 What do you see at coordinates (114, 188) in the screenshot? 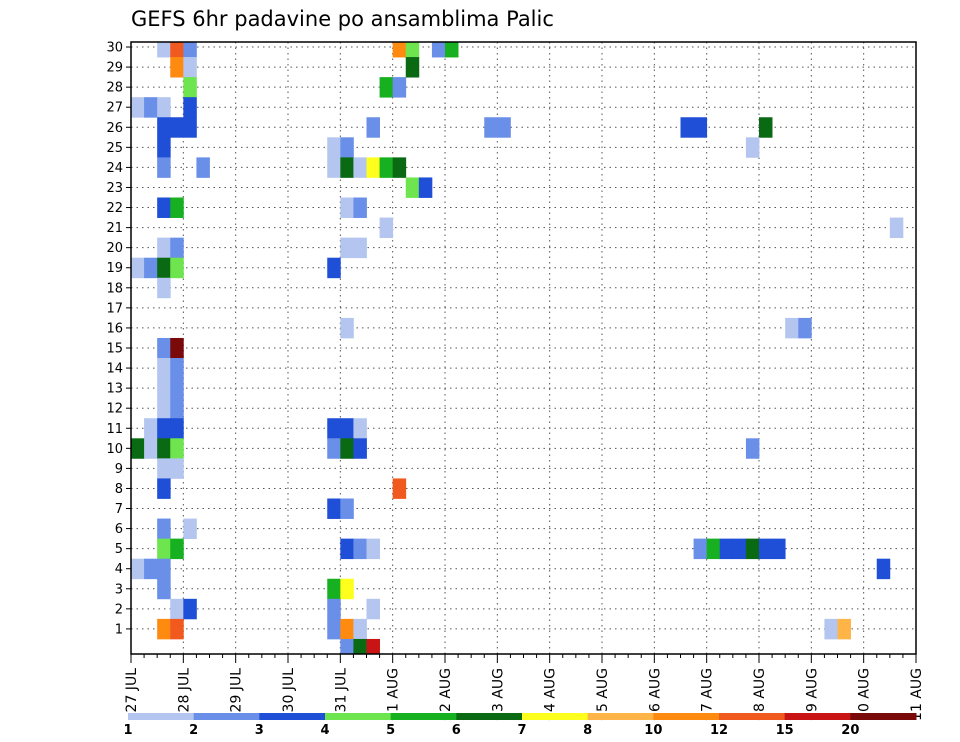
I see `y-tick-label: 23` at bounding box center [114, 188].